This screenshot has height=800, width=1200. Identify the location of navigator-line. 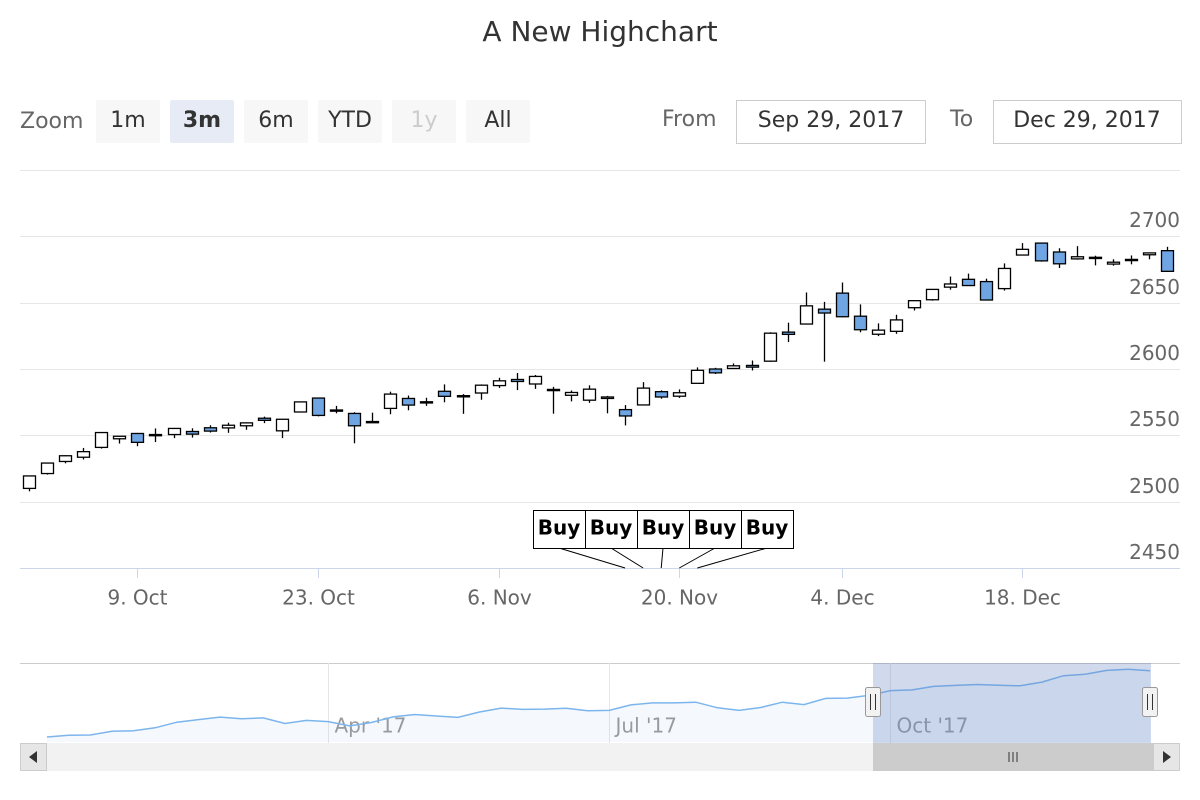
(598, 703).